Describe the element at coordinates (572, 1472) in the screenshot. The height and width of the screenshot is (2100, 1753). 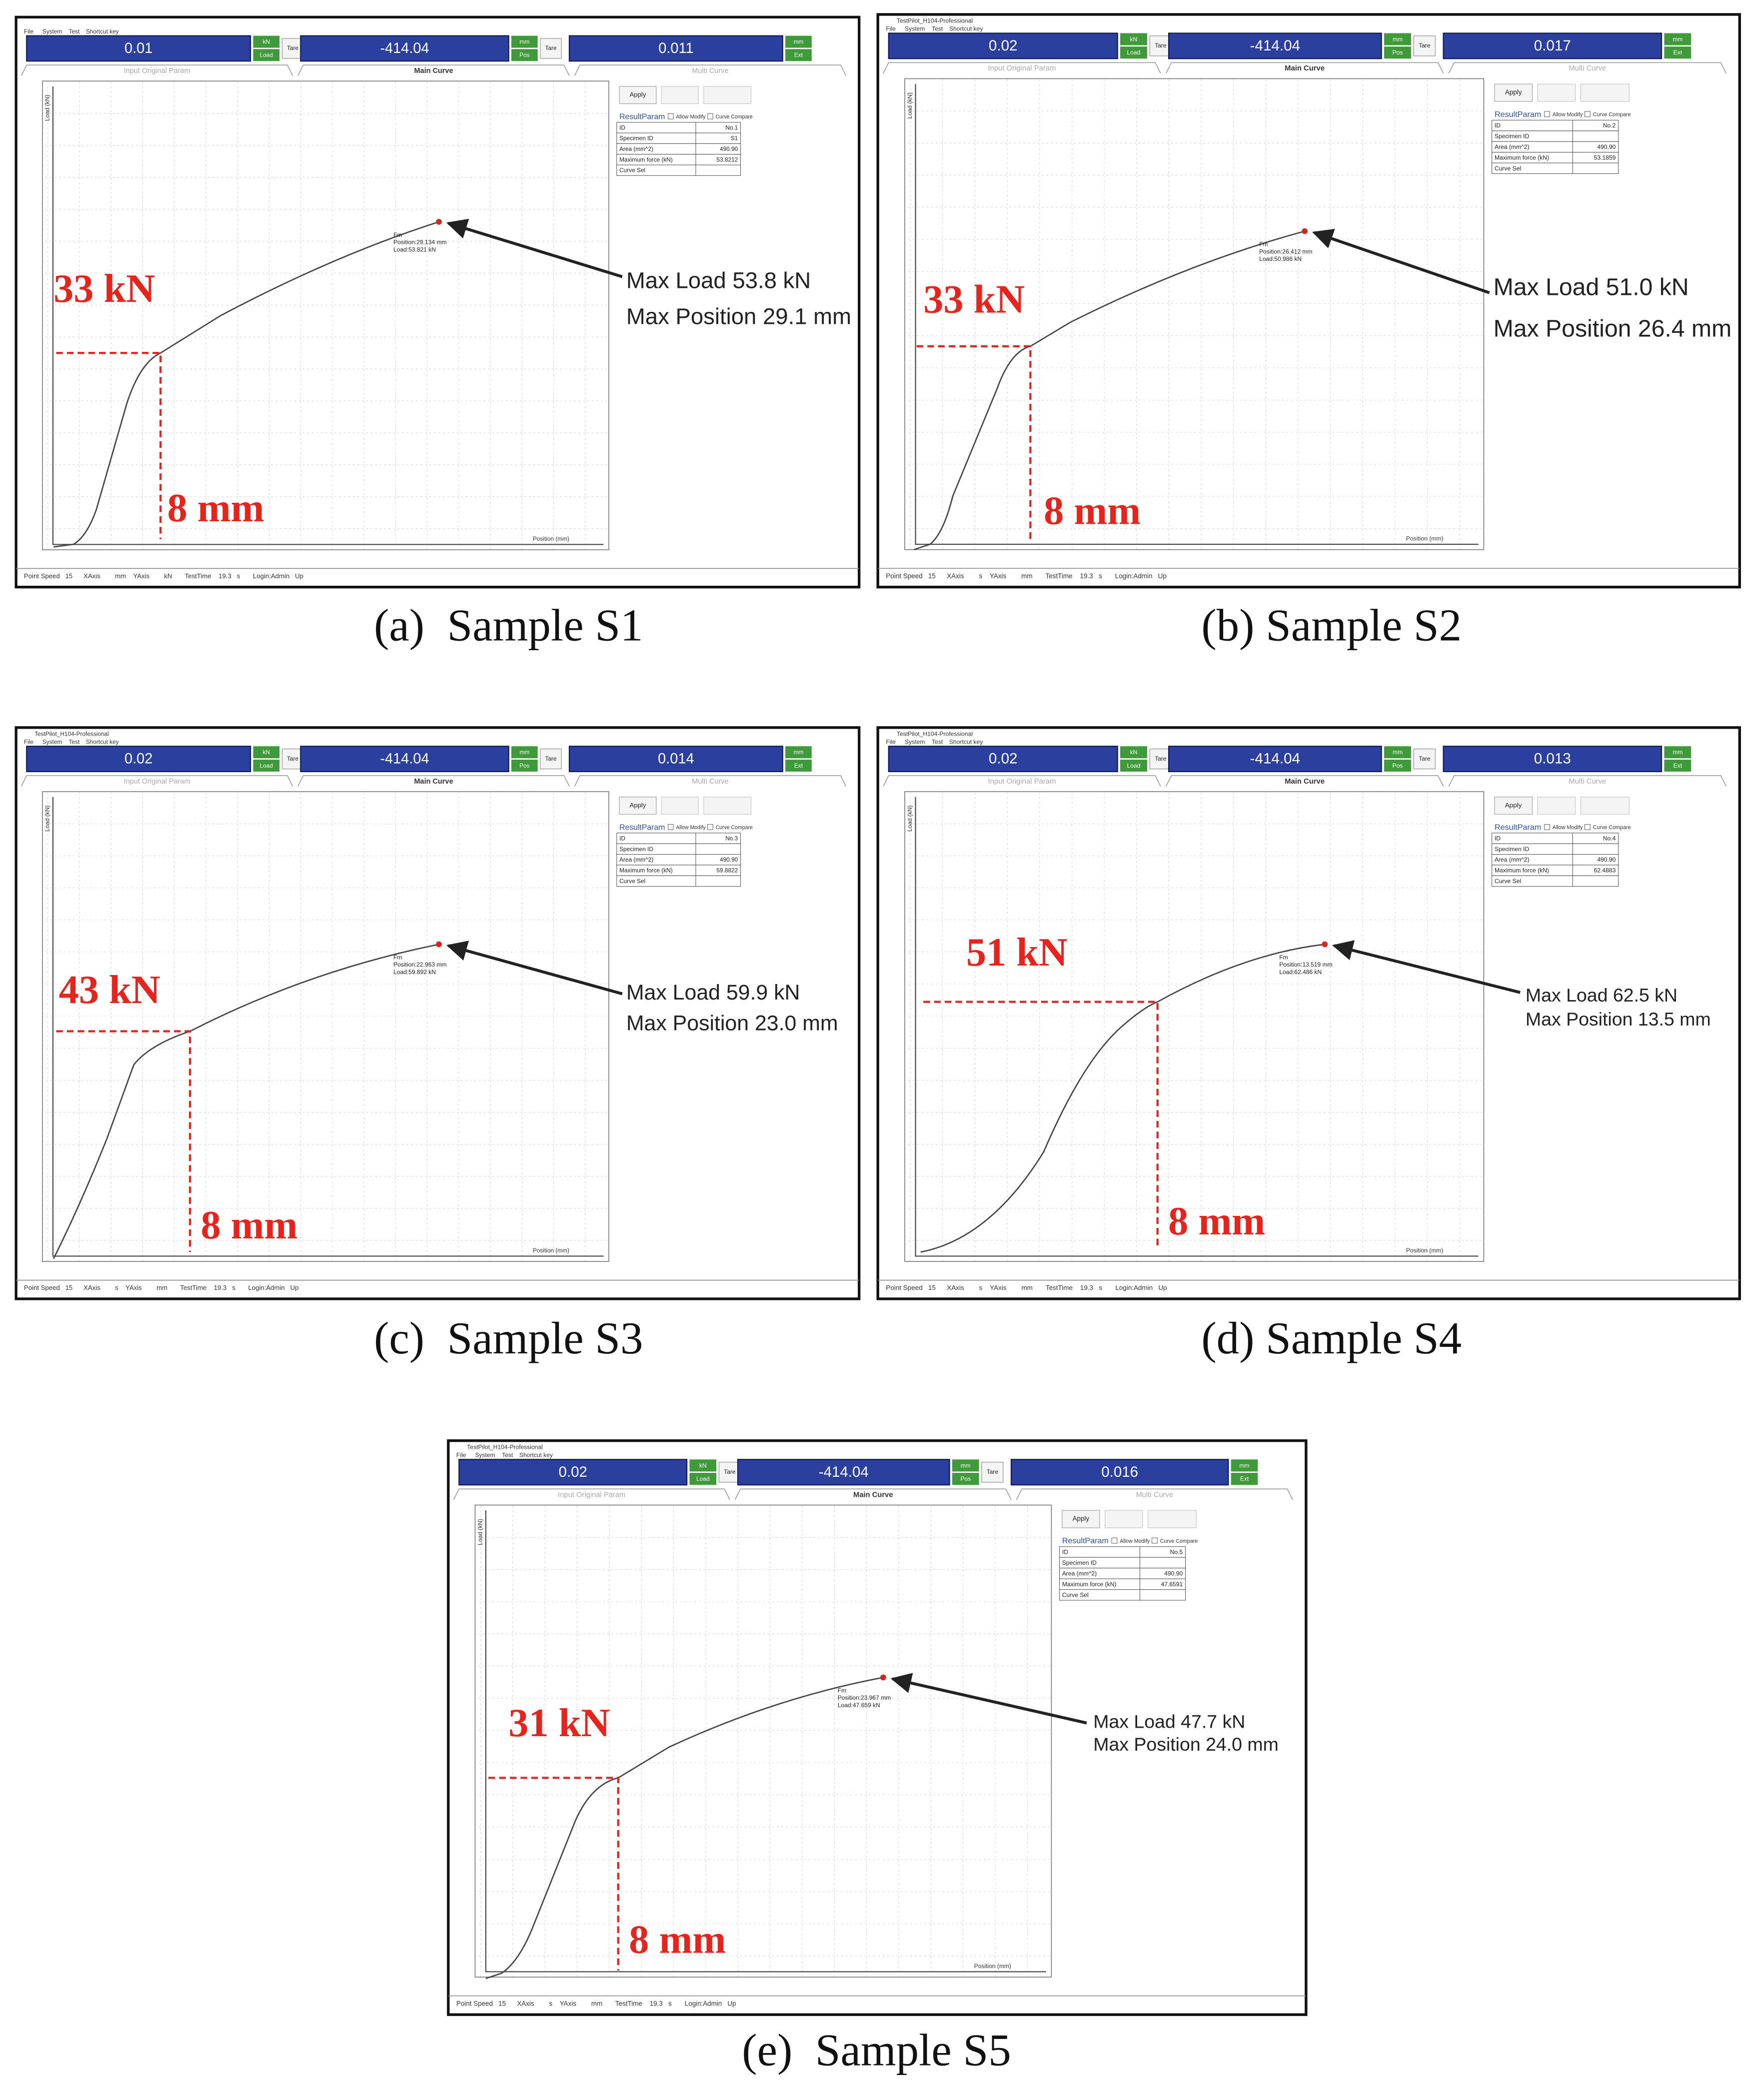
I see `readout-value: 0.02` at that location.